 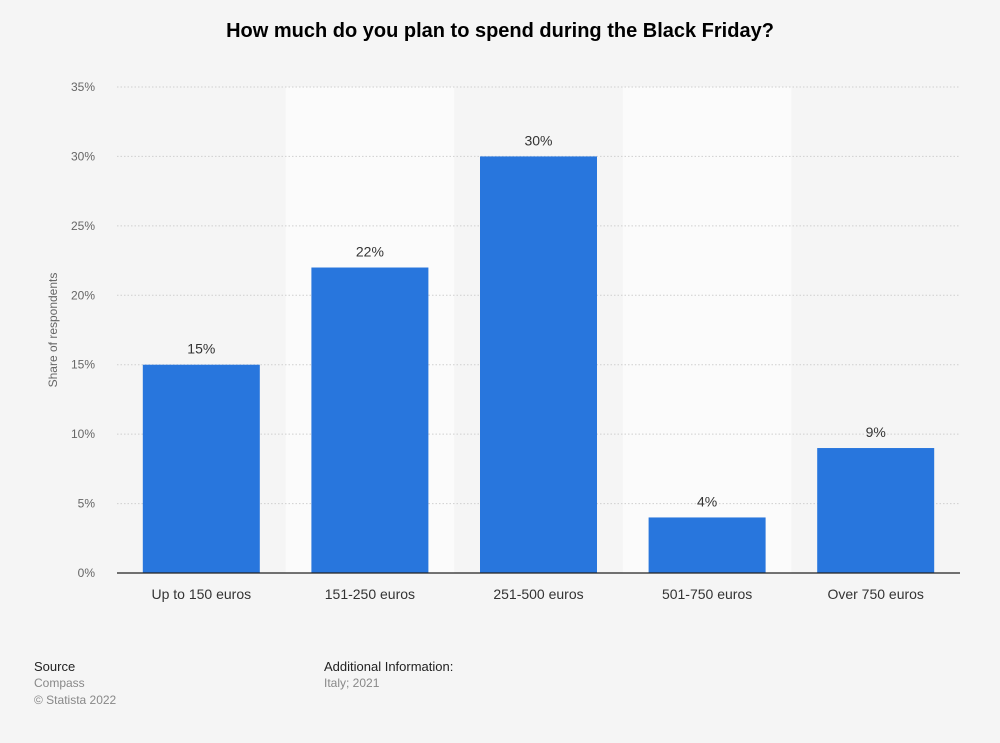 What do you see at coordinates (55, 666) in the screenshot?
I see `source-heading: Source` at bounding box center [55, 666].